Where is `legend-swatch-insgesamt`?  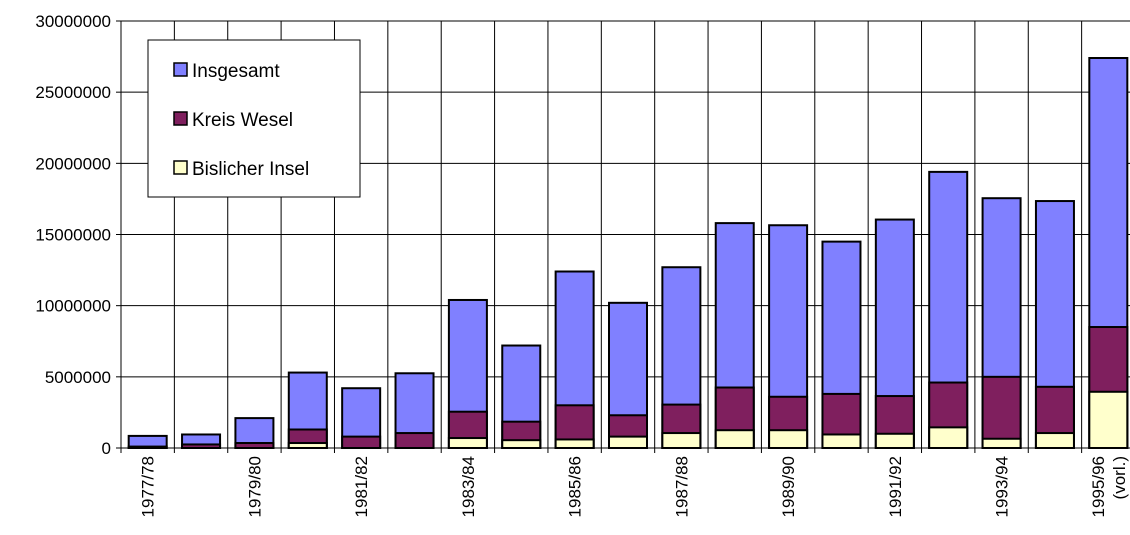
legend-swatch-insgesamt is located at coordinates (180, 69).